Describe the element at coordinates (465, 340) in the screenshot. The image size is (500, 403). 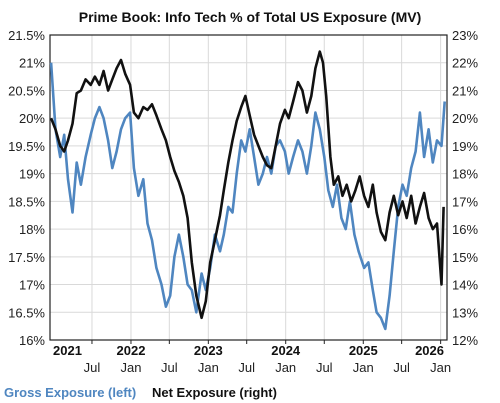
I see `right-y-tick-label: 12%` at that location.